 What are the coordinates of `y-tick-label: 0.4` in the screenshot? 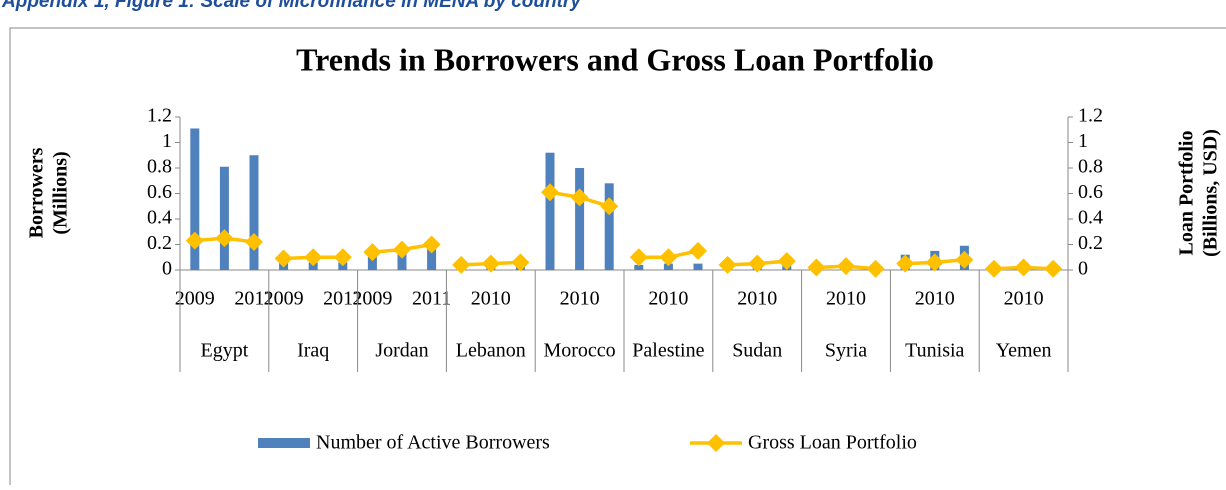 It's located at (159, 218).